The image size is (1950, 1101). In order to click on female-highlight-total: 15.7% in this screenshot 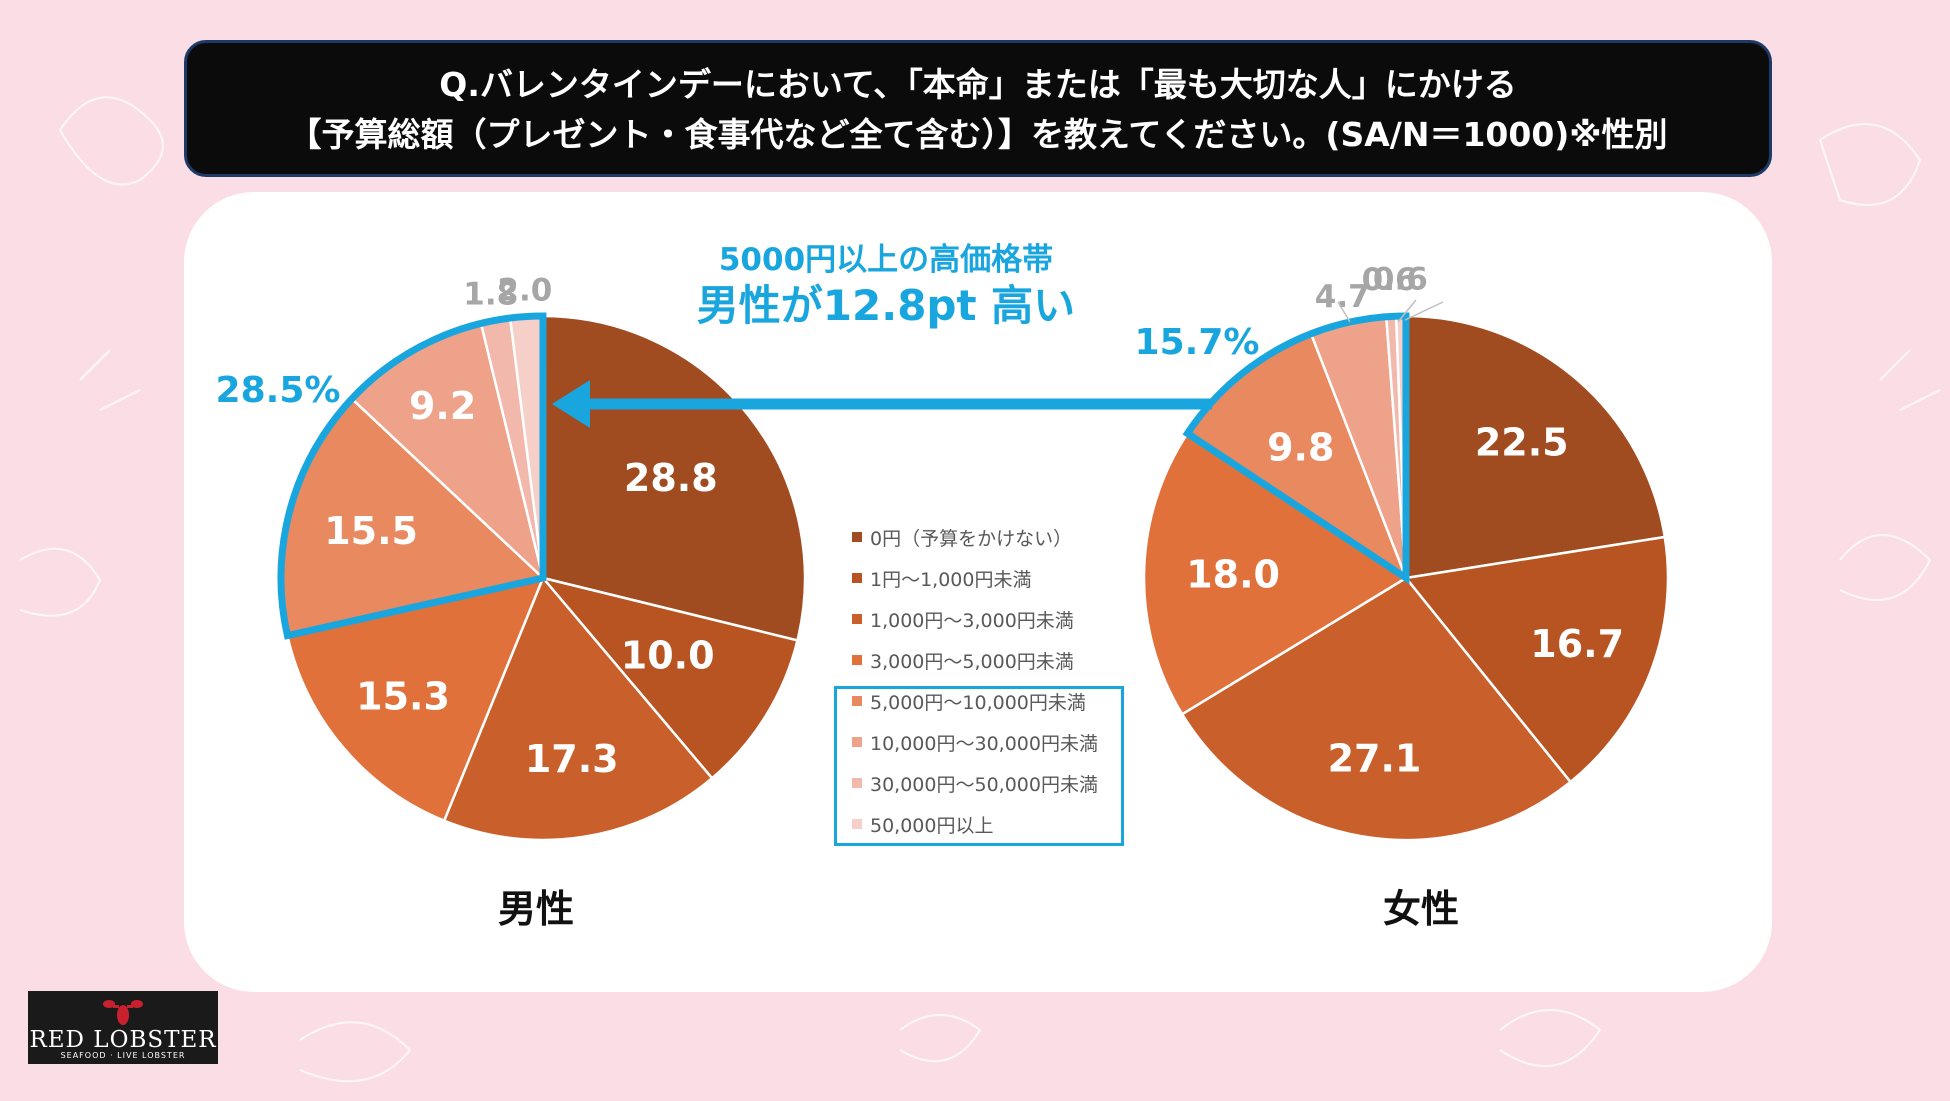, I will do `click(1197, 342)`.